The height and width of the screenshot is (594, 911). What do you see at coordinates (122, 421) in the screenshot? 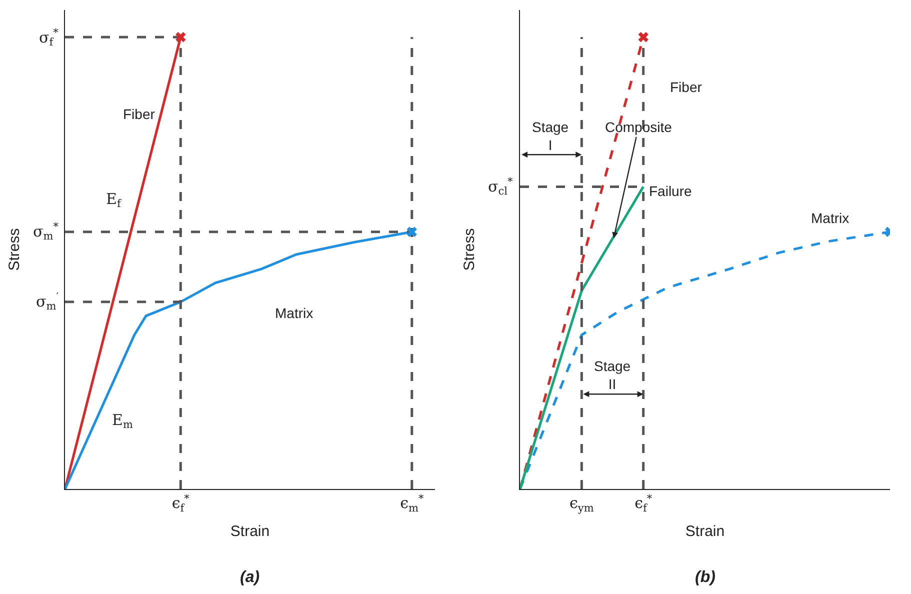
I see `annotation: E$_{m}$` at bounding box center [122, 421].